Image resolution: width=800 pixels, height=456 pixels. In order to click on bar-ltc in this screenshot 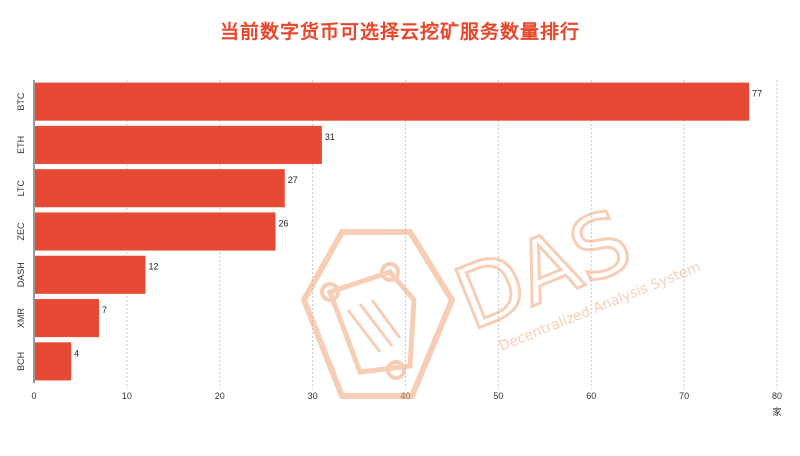, I will do `click(160, 188)`.